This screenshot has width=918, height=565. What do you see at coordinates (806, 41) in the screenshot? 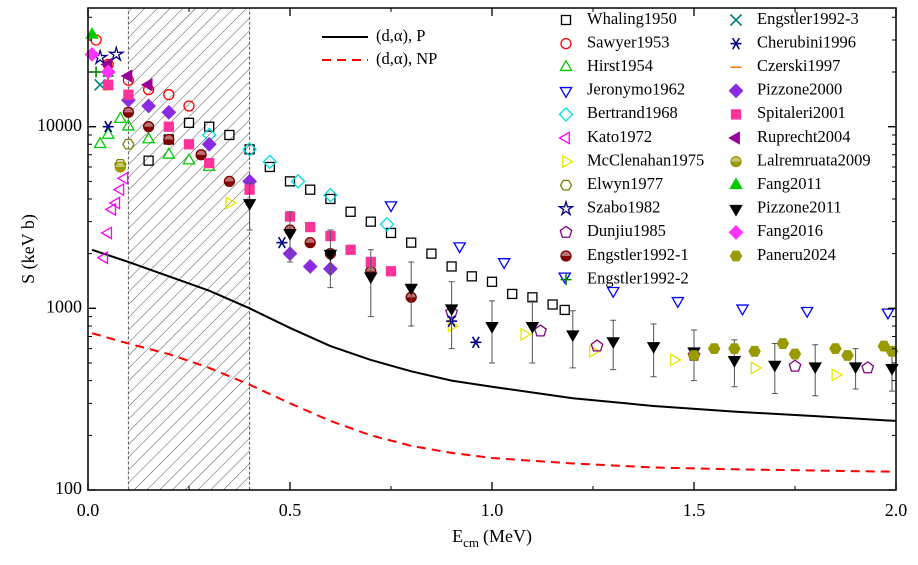
I see `legend-label: Cherubini1996` at bounding box center [806, 41].